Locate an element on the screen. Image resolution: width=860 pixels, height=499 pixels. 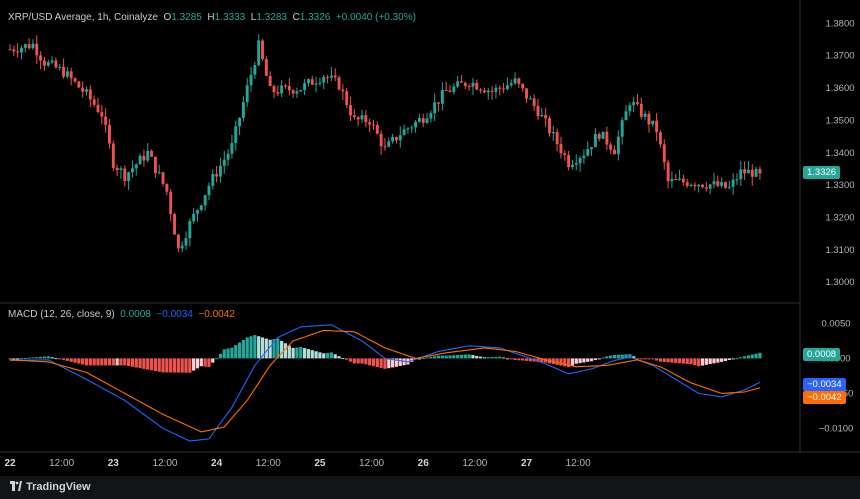
time-tick-label: 23 is located at coordinates (114, 463).